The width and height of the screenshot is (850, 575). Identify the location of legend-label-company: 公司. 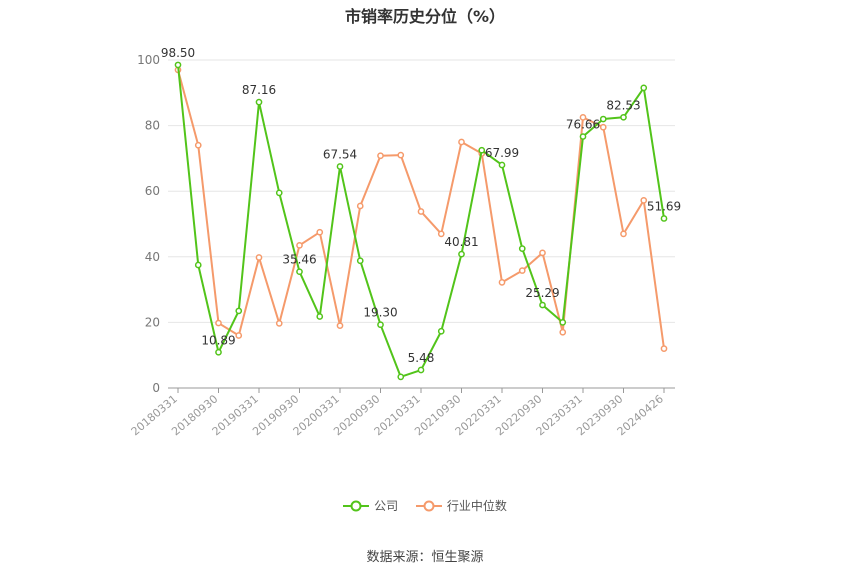
(386, 506).